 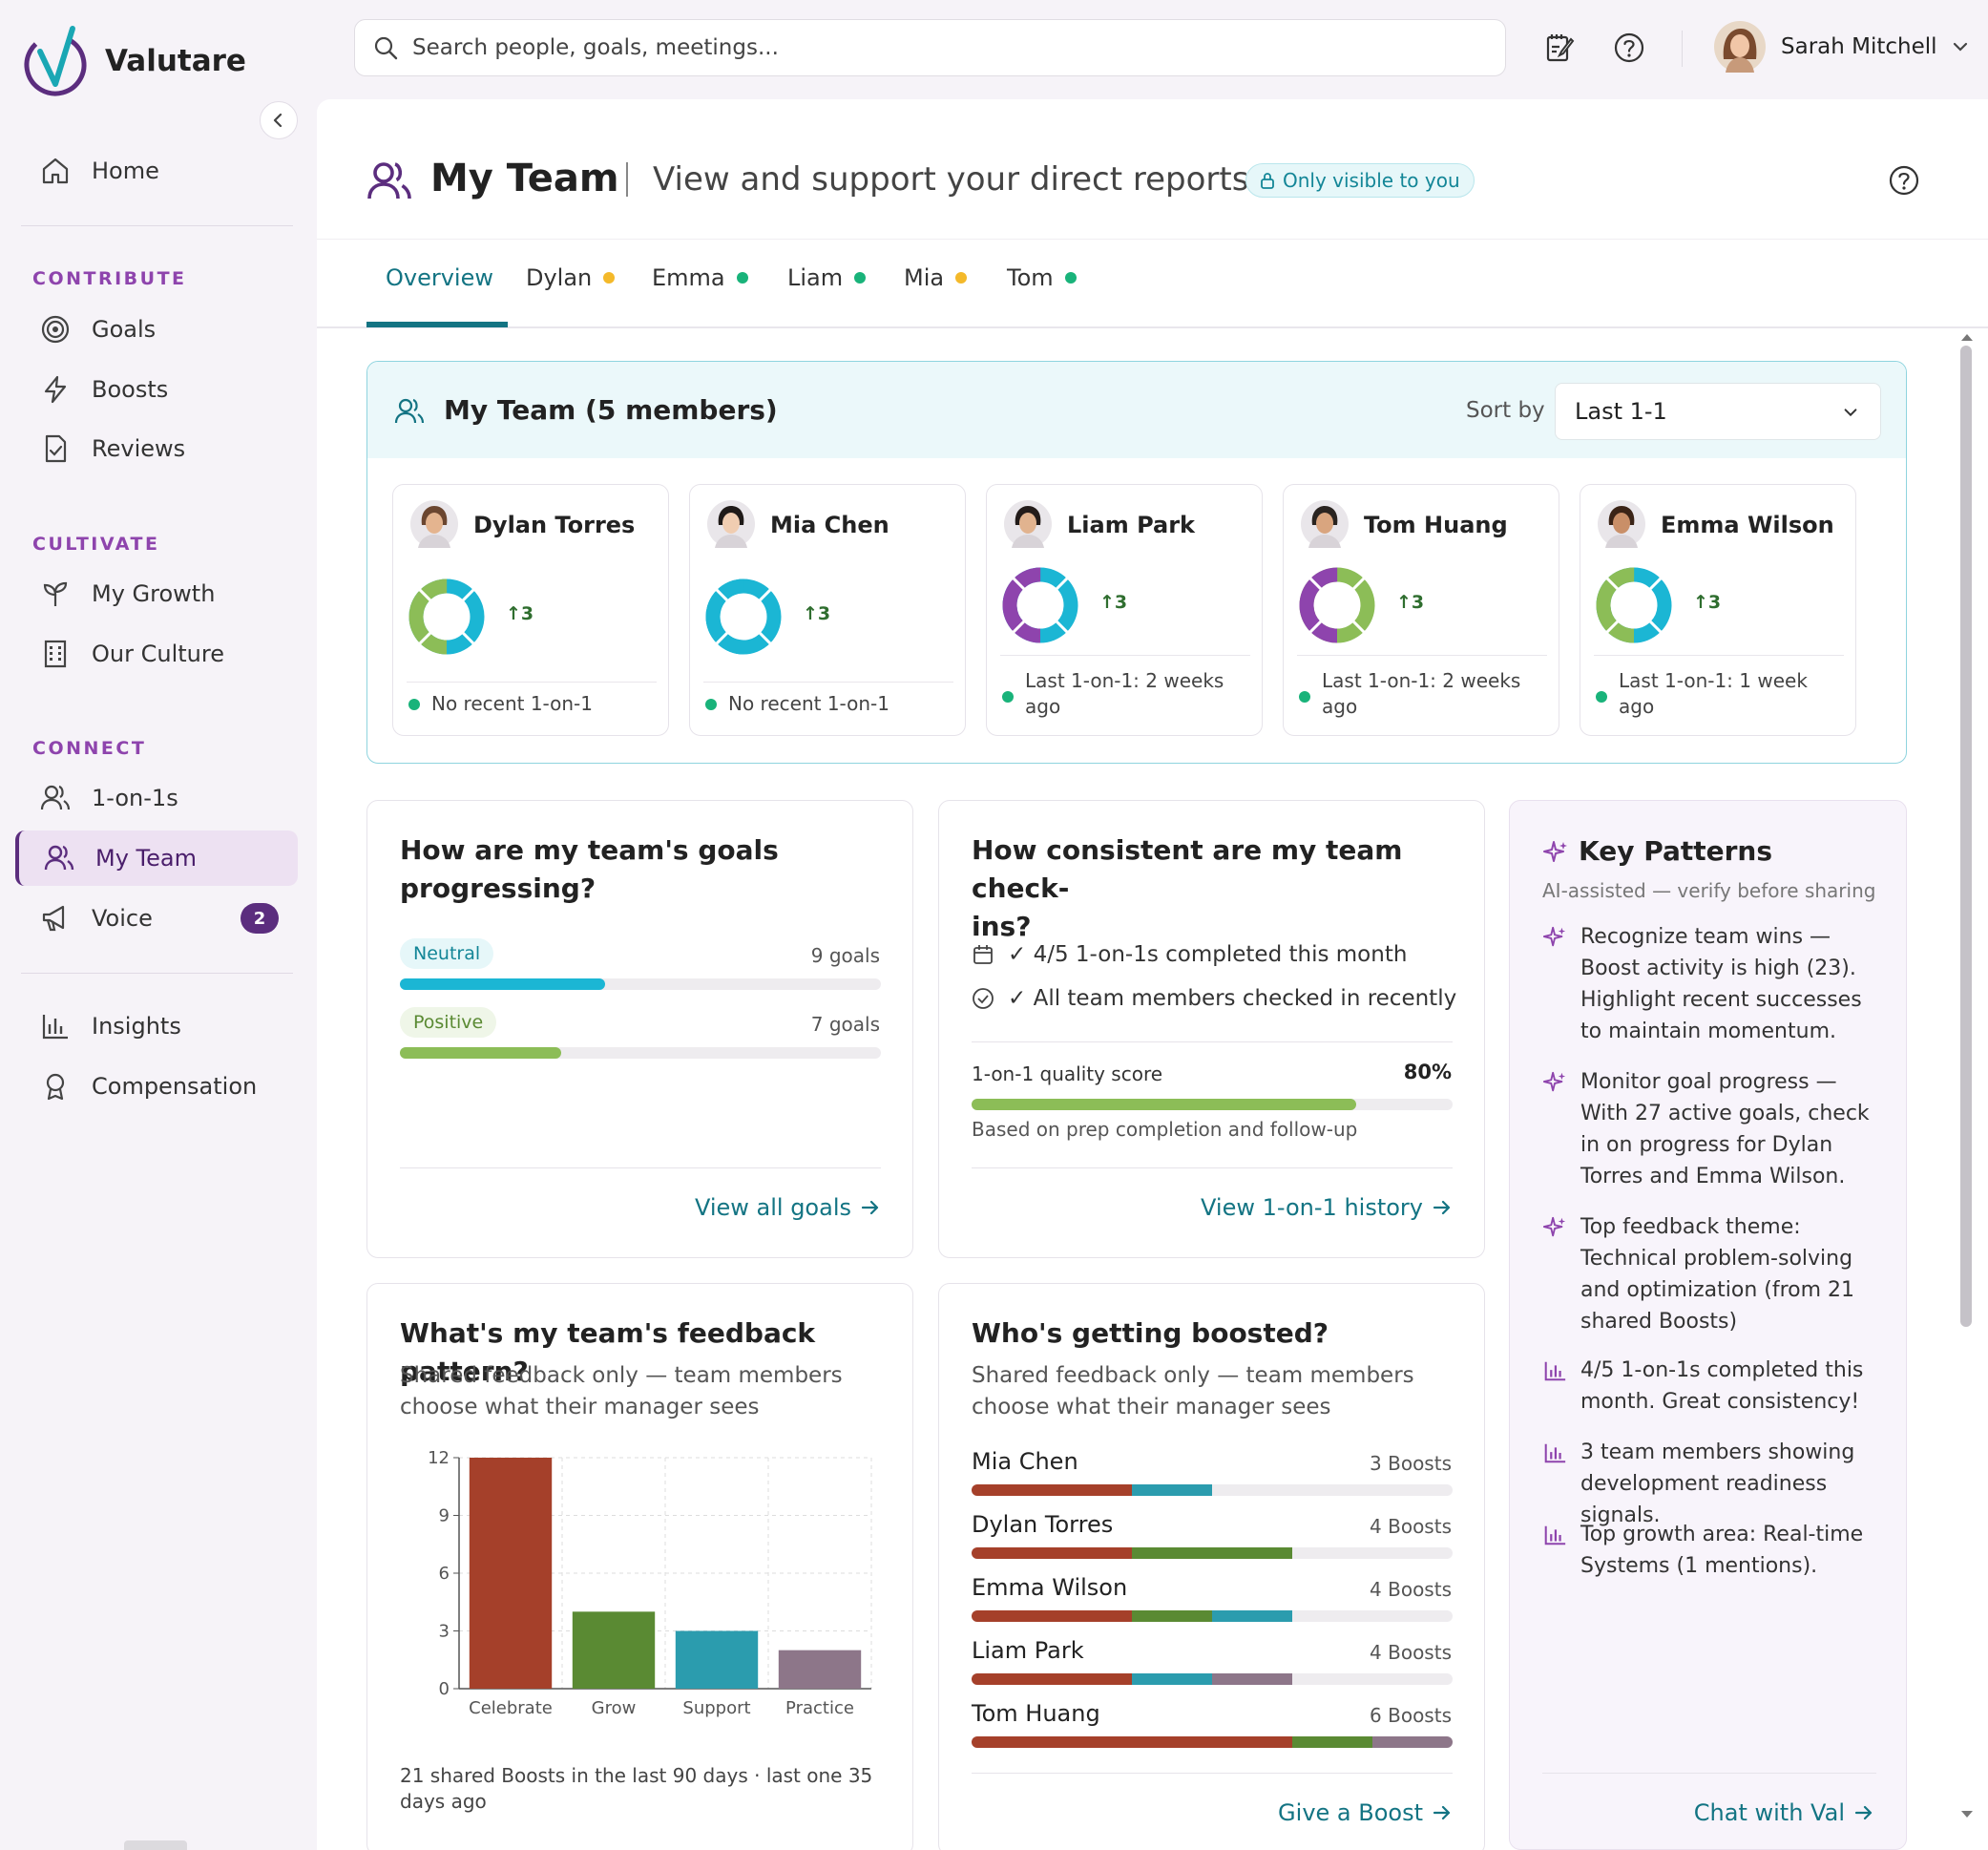 What do you see at coordinates (845, 1024) in the screenshot?
I see `goal-count: 7 goals` at bounding box center [845, 1024].